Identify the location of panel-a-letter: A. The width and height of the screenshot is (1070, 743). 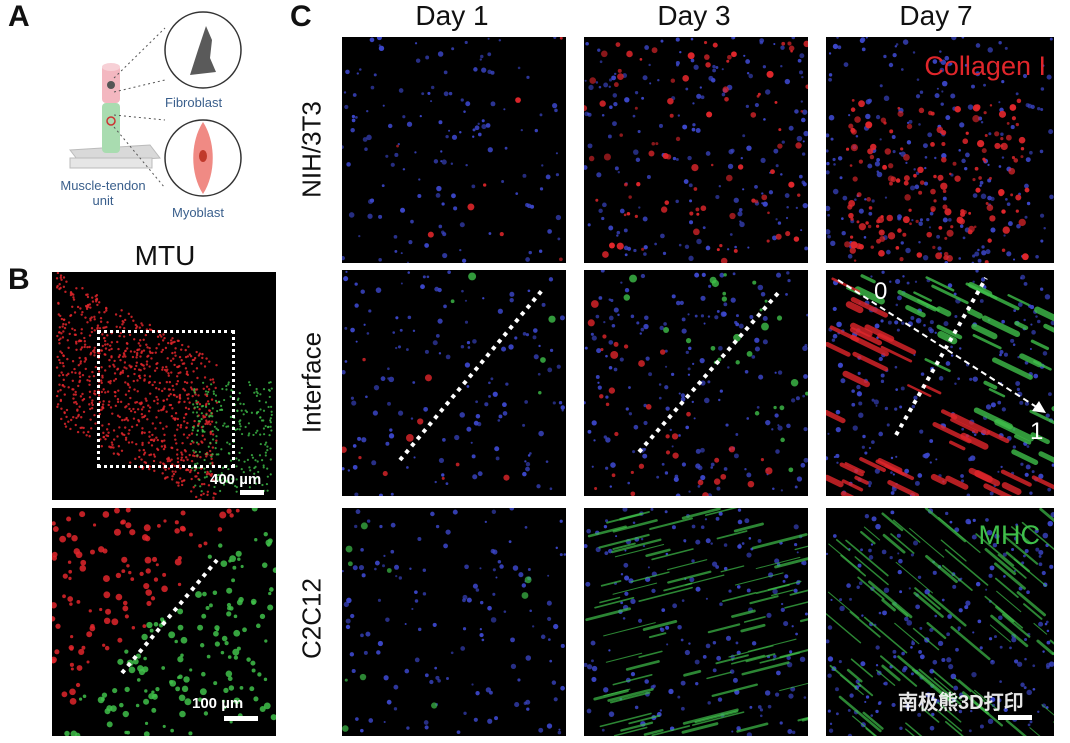
(19, 16).